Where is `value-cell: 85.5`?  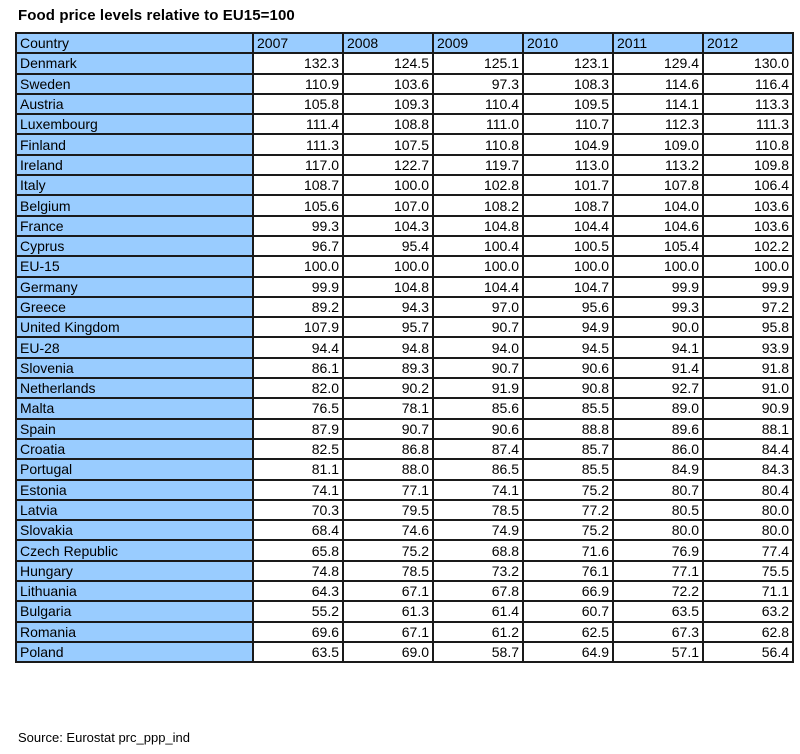 value-cell: 85.5 is located at coordinates (568, 408).